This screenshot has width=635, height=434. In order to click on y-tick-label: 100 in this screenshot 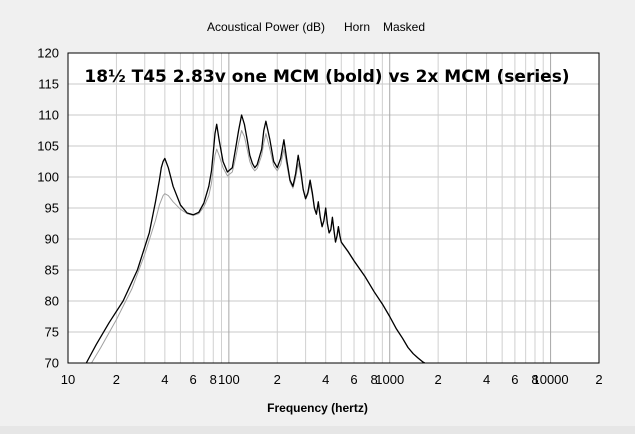, I will do `click(48, 177)`.